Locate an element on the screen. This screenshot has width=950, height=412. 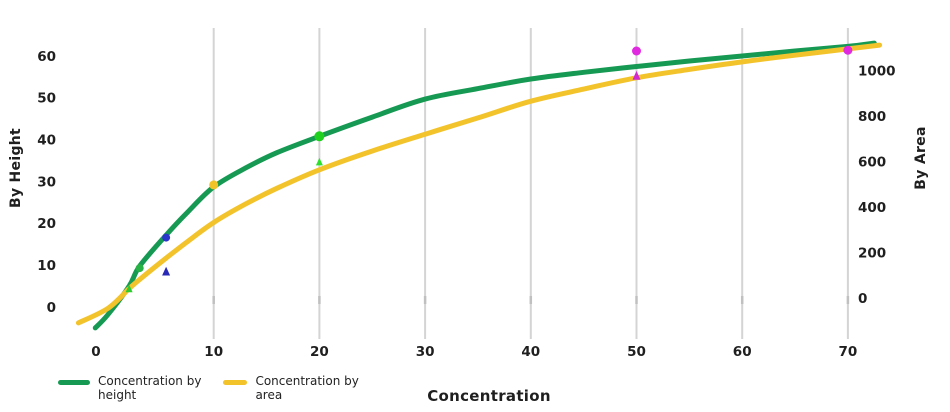
x-tick-label-50: 50 is located at coordinates (636, 352).